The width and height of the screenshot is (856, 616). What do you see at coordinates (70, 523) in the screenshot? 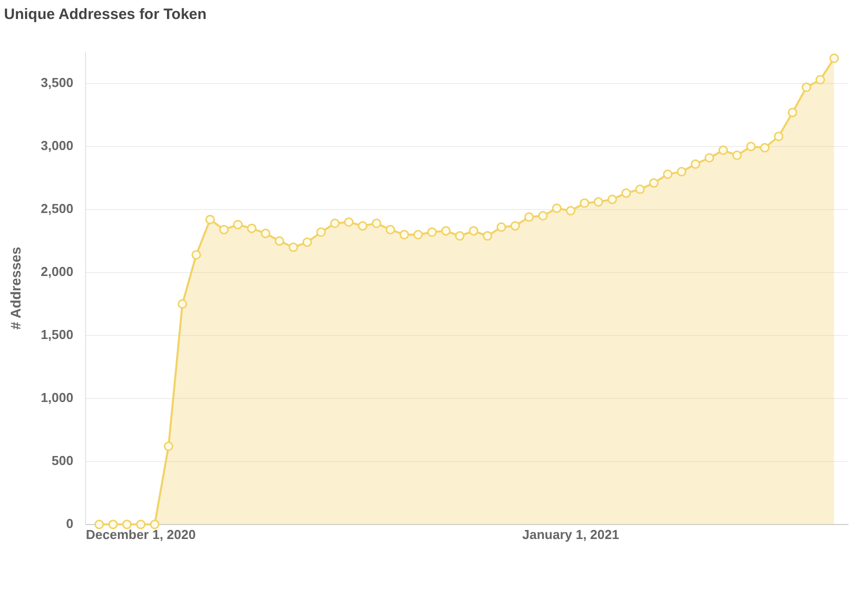
I see `y-tick-label: 0` at bounding box center [70, 523].